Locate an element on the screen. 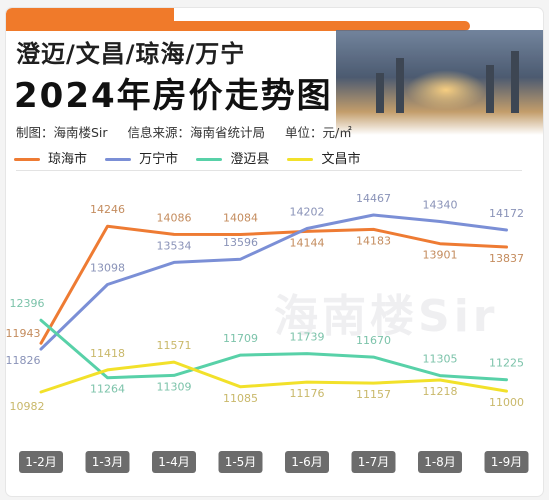 The width and height of the screenshot is (549, 500). data-label: 11826 is located at coordinates (23, 360).